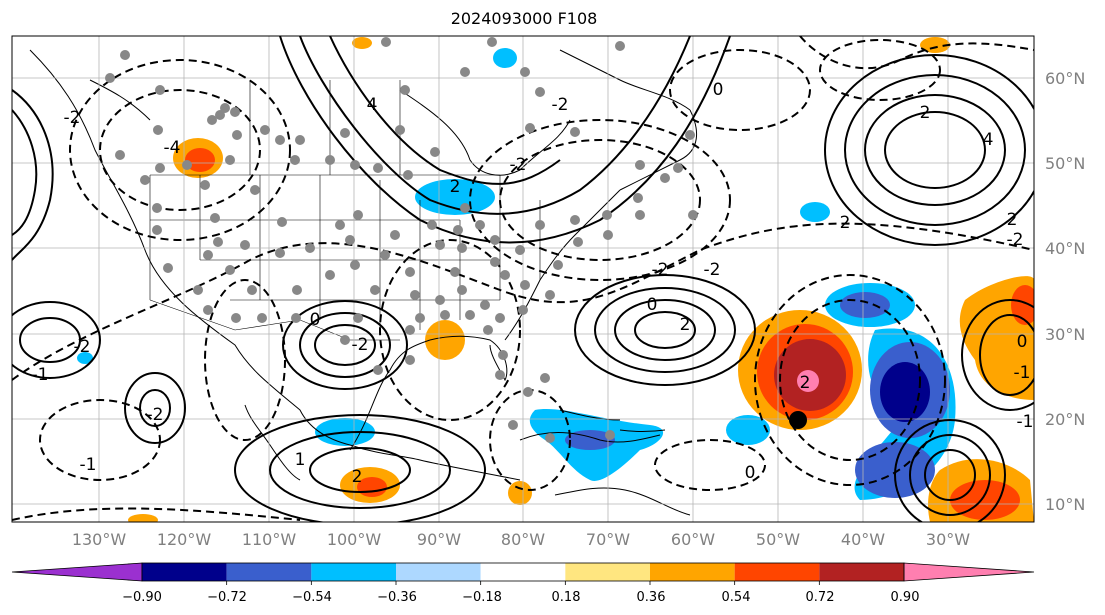 The width and height of the screenshot is (1105, 615). I want to click on colorbar-tick-label: 0.72, so click(820, 597).